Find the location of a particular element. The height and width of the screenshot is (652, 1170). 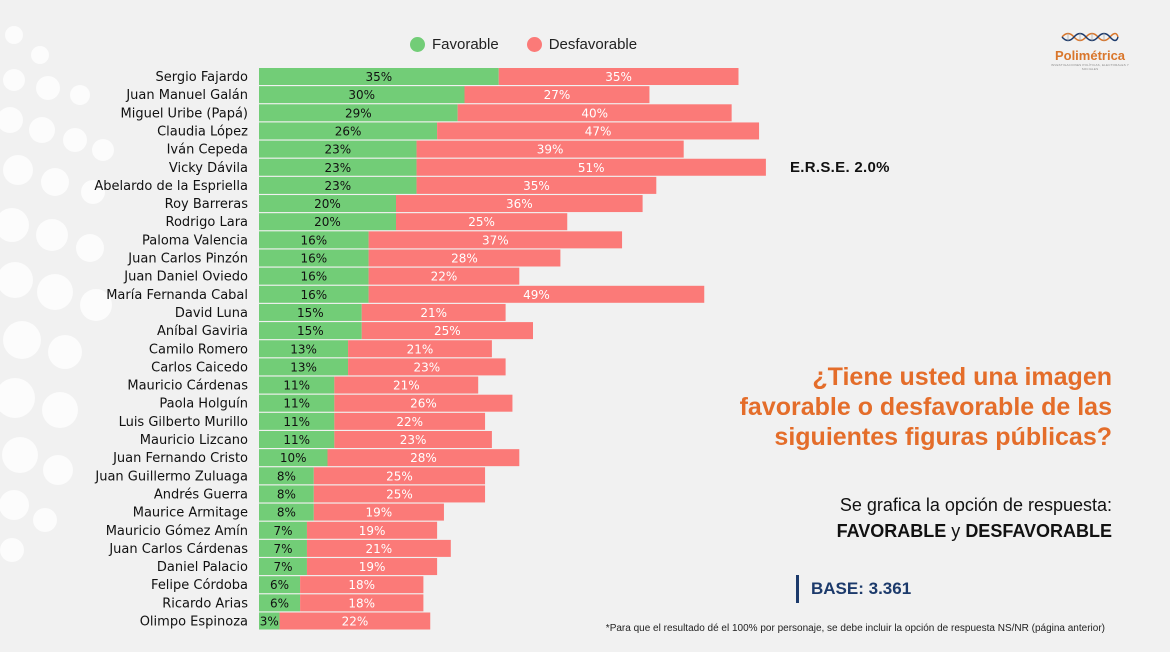

data-label-desfavorable: 35% is located at coordinates (536, 186).